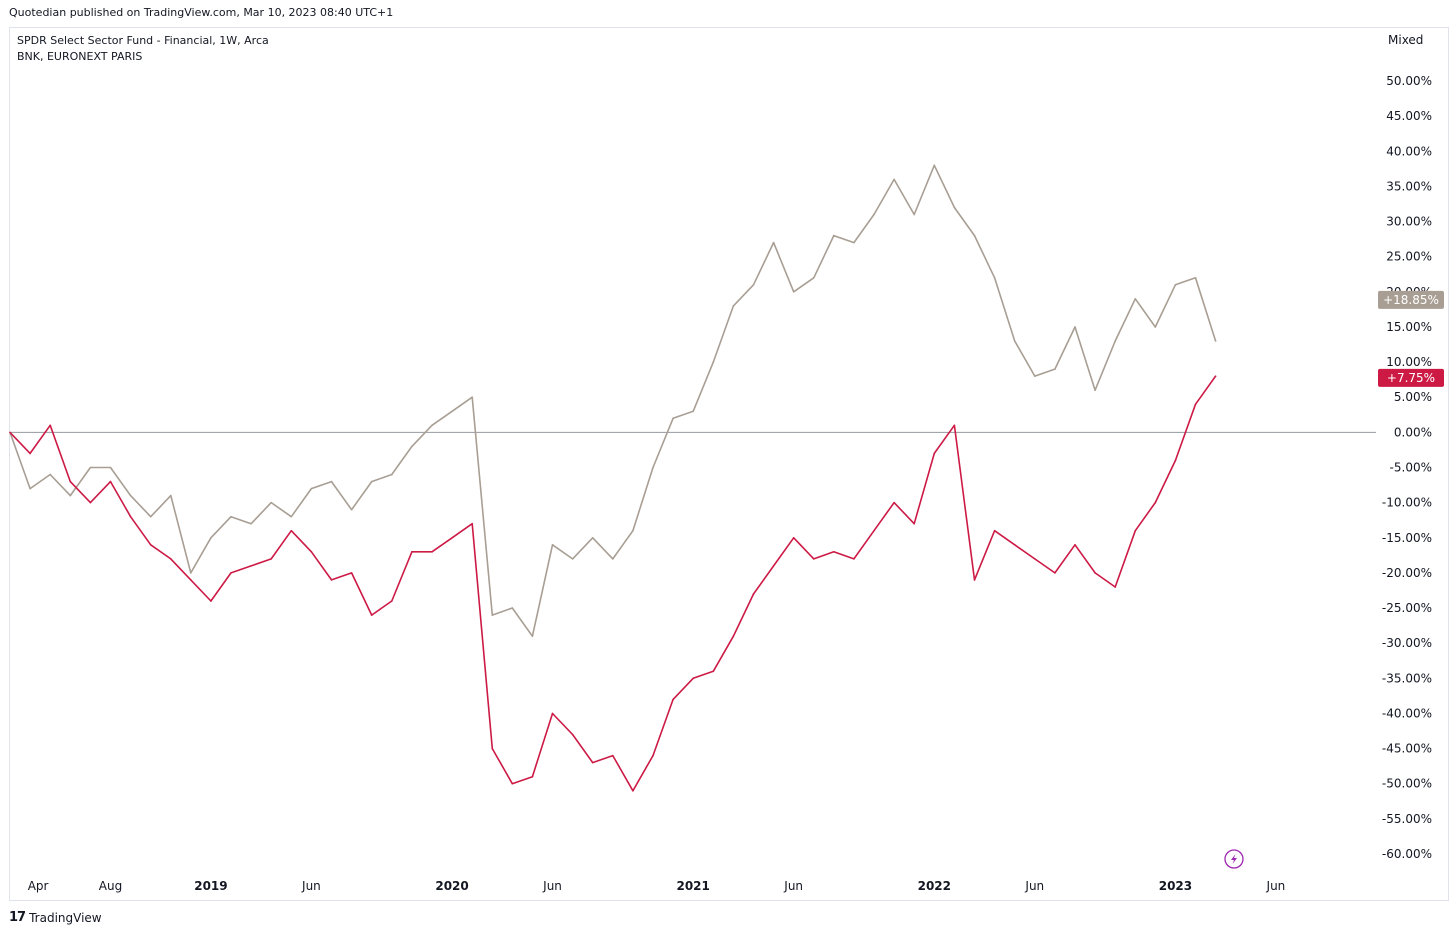  What do you see at coordinates (80, 56) in the screenshot?
I see `legend-compare-symbol: BNK, EURONEXT PARIS` at bounding box center [80, 56].